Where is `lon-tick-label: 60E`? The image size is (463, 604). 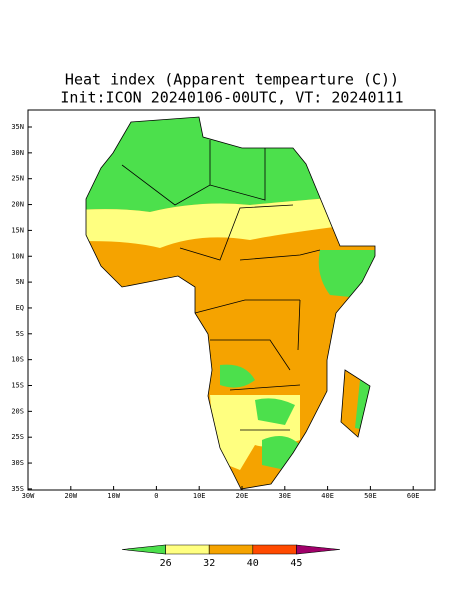
lon-tick-label: 60E is located at coordinates (413, 496).